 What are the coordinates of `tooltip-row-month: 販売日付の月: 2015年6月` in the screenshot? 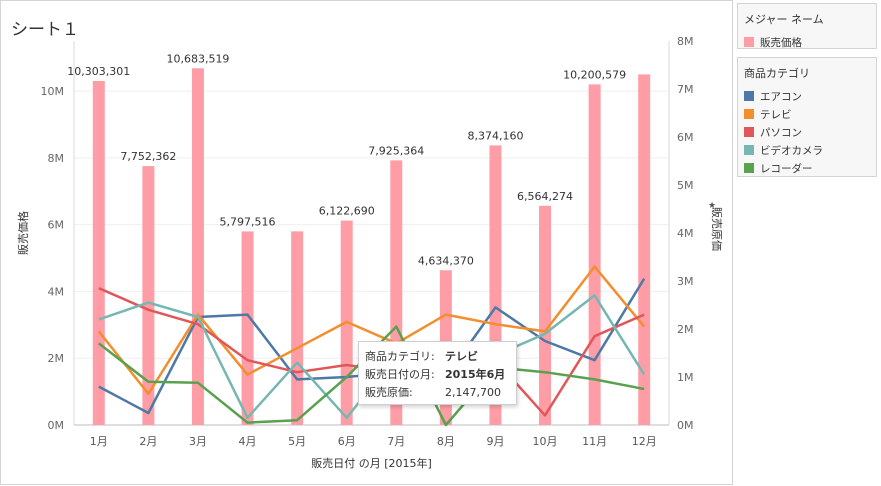 It's located at (437, 374).